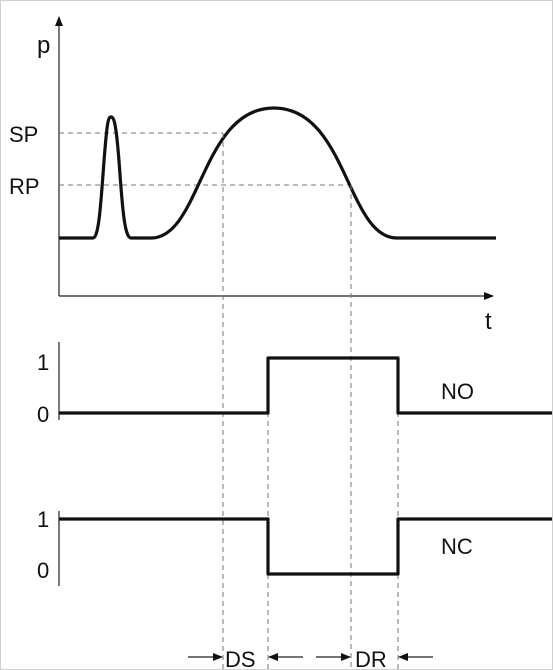 The image size is (553, 670). I want to click on resetpoint-label: RP, so click(24, 186).